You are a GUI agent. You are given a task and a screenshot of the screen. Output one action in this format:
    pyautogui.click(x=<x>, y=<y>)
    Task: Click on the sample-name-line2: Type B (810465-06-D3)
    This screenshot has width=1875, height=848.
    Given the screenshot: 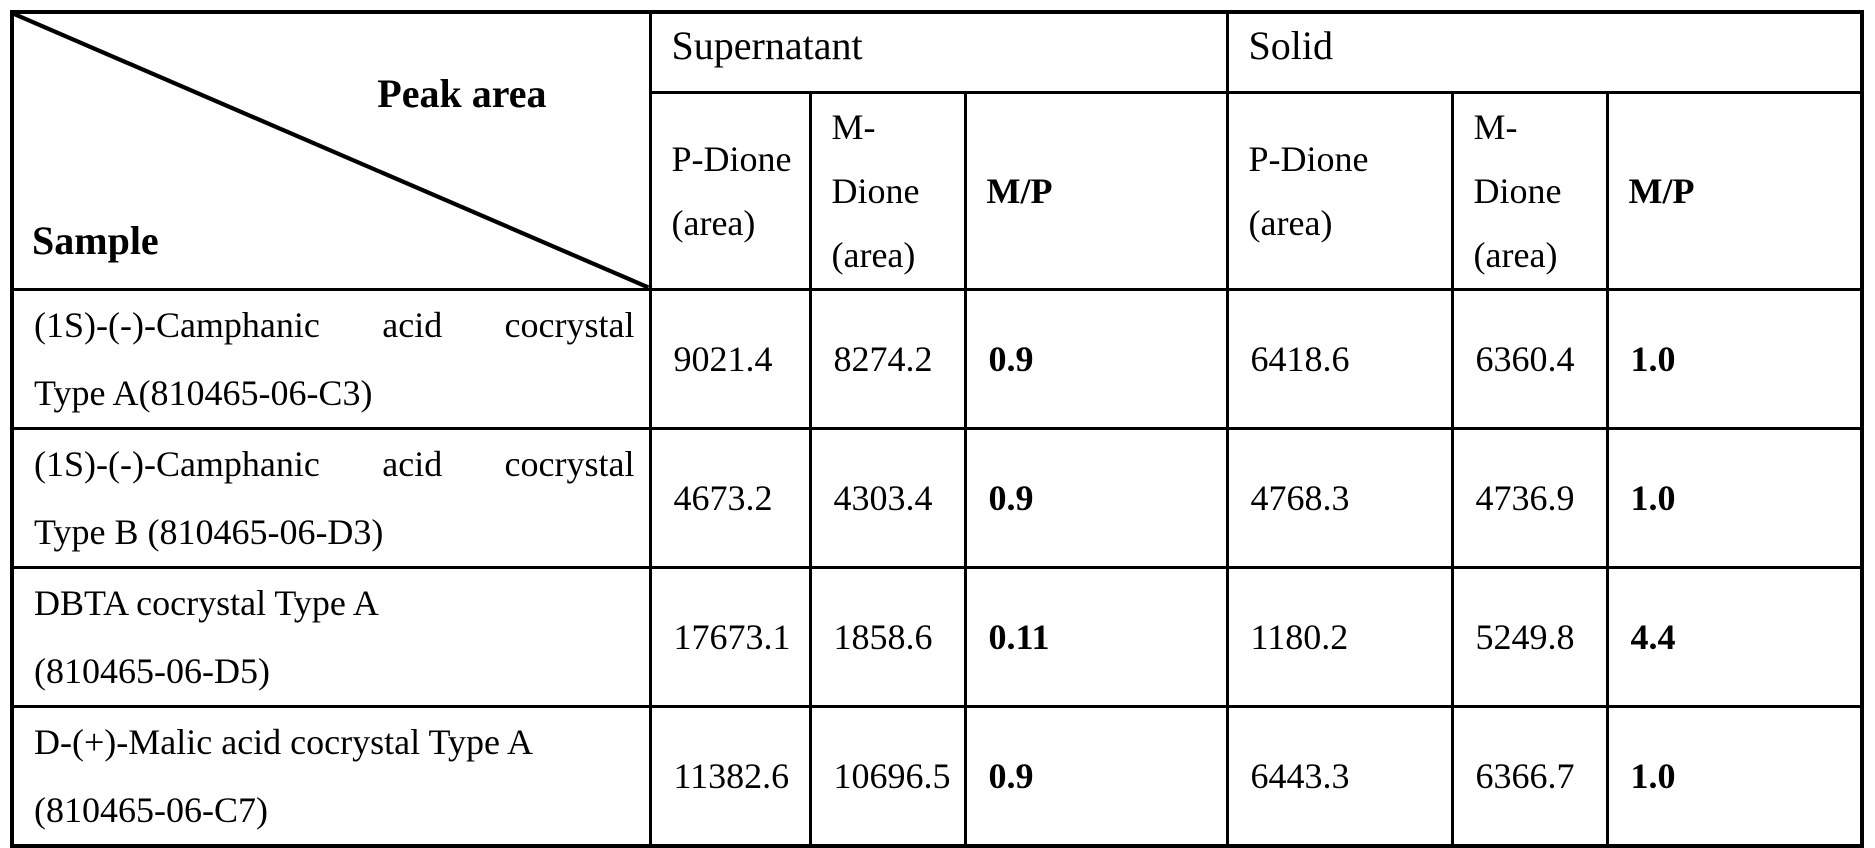 What is the action you would take?
    pyautogui.click(x=209, y=531)
    